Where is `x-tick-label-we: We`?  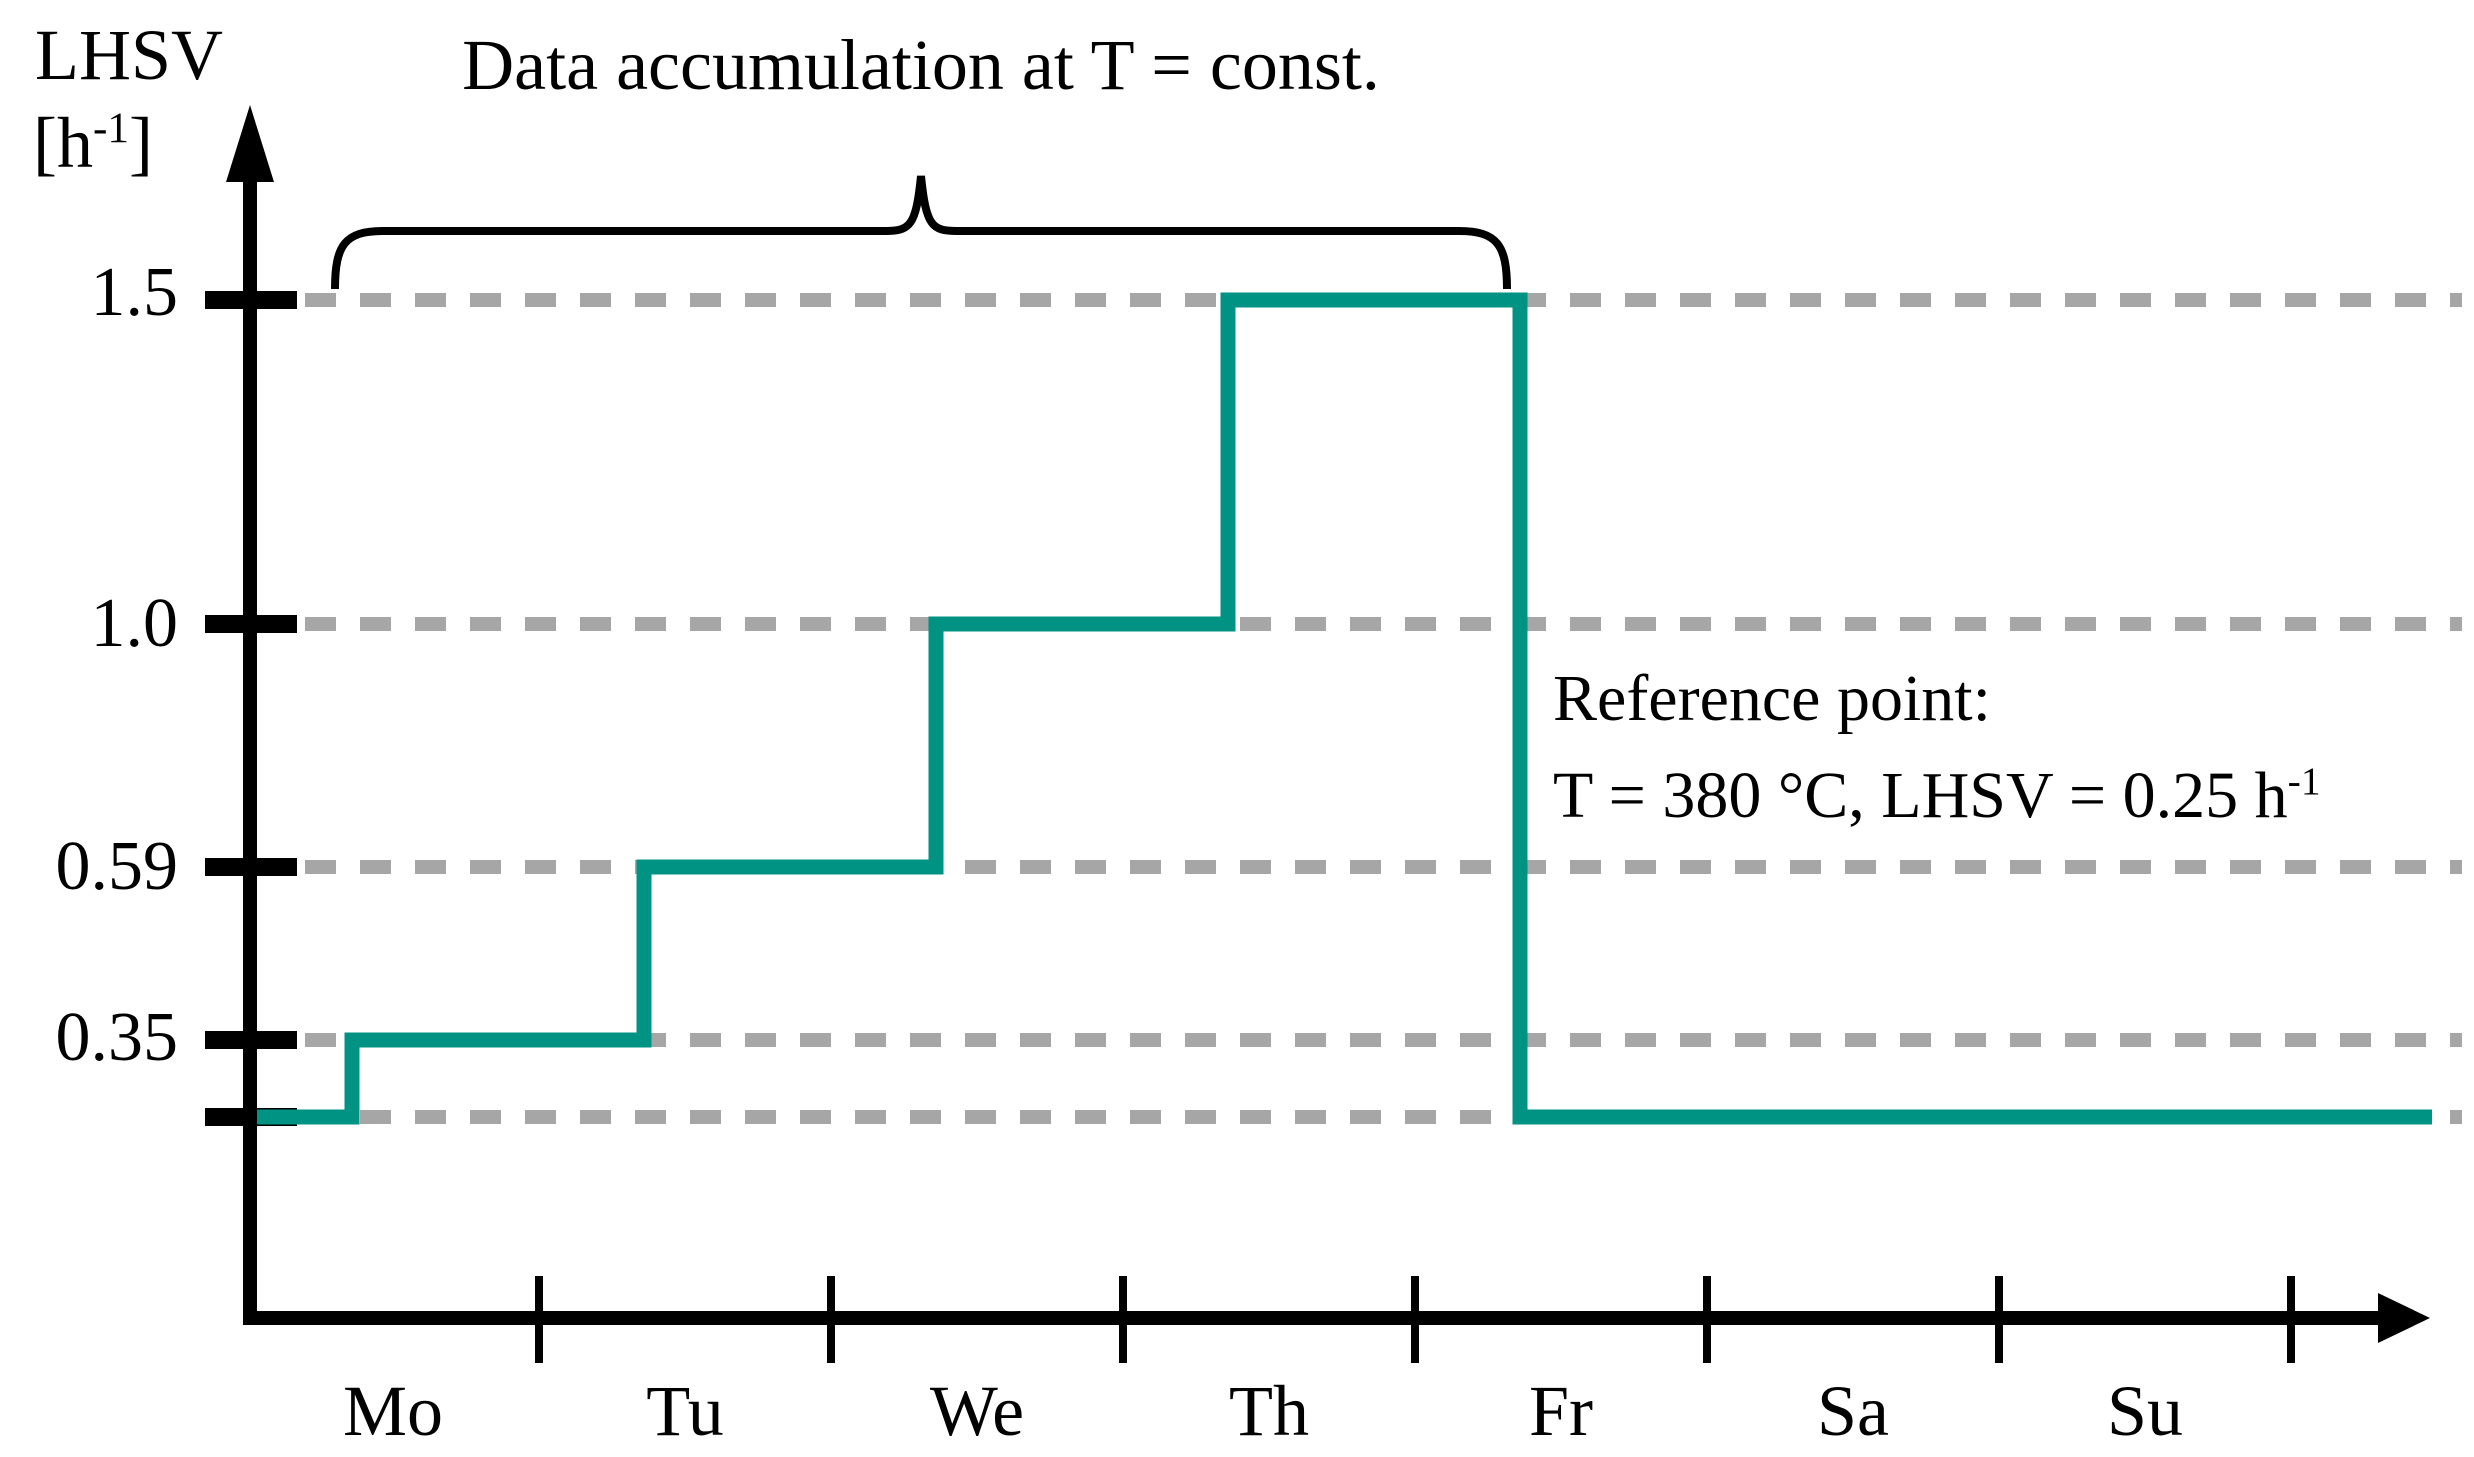
x-tick-label-we: We is located at coordinates (977, 1411).